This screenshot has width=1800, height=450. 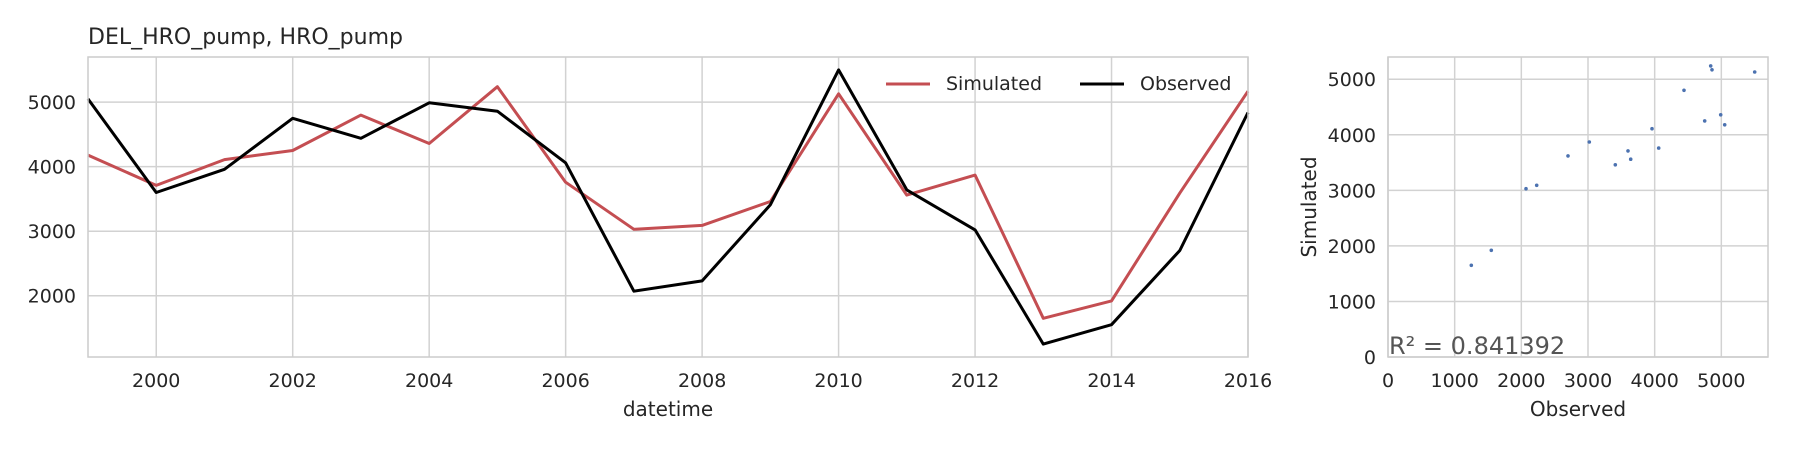 I want to click on scatter-plot-area, so click(x=1578, y=207).